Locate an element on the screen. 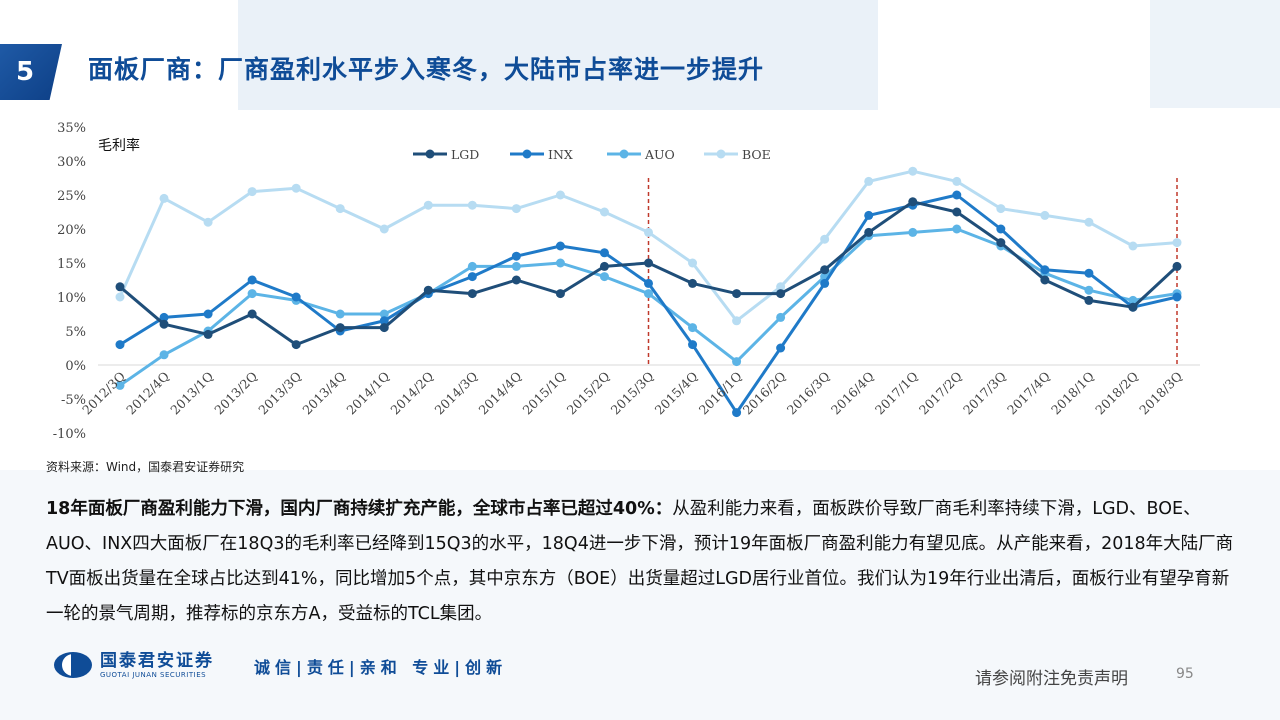  y-tick-label: 20% is located at coordinates (71, 230).